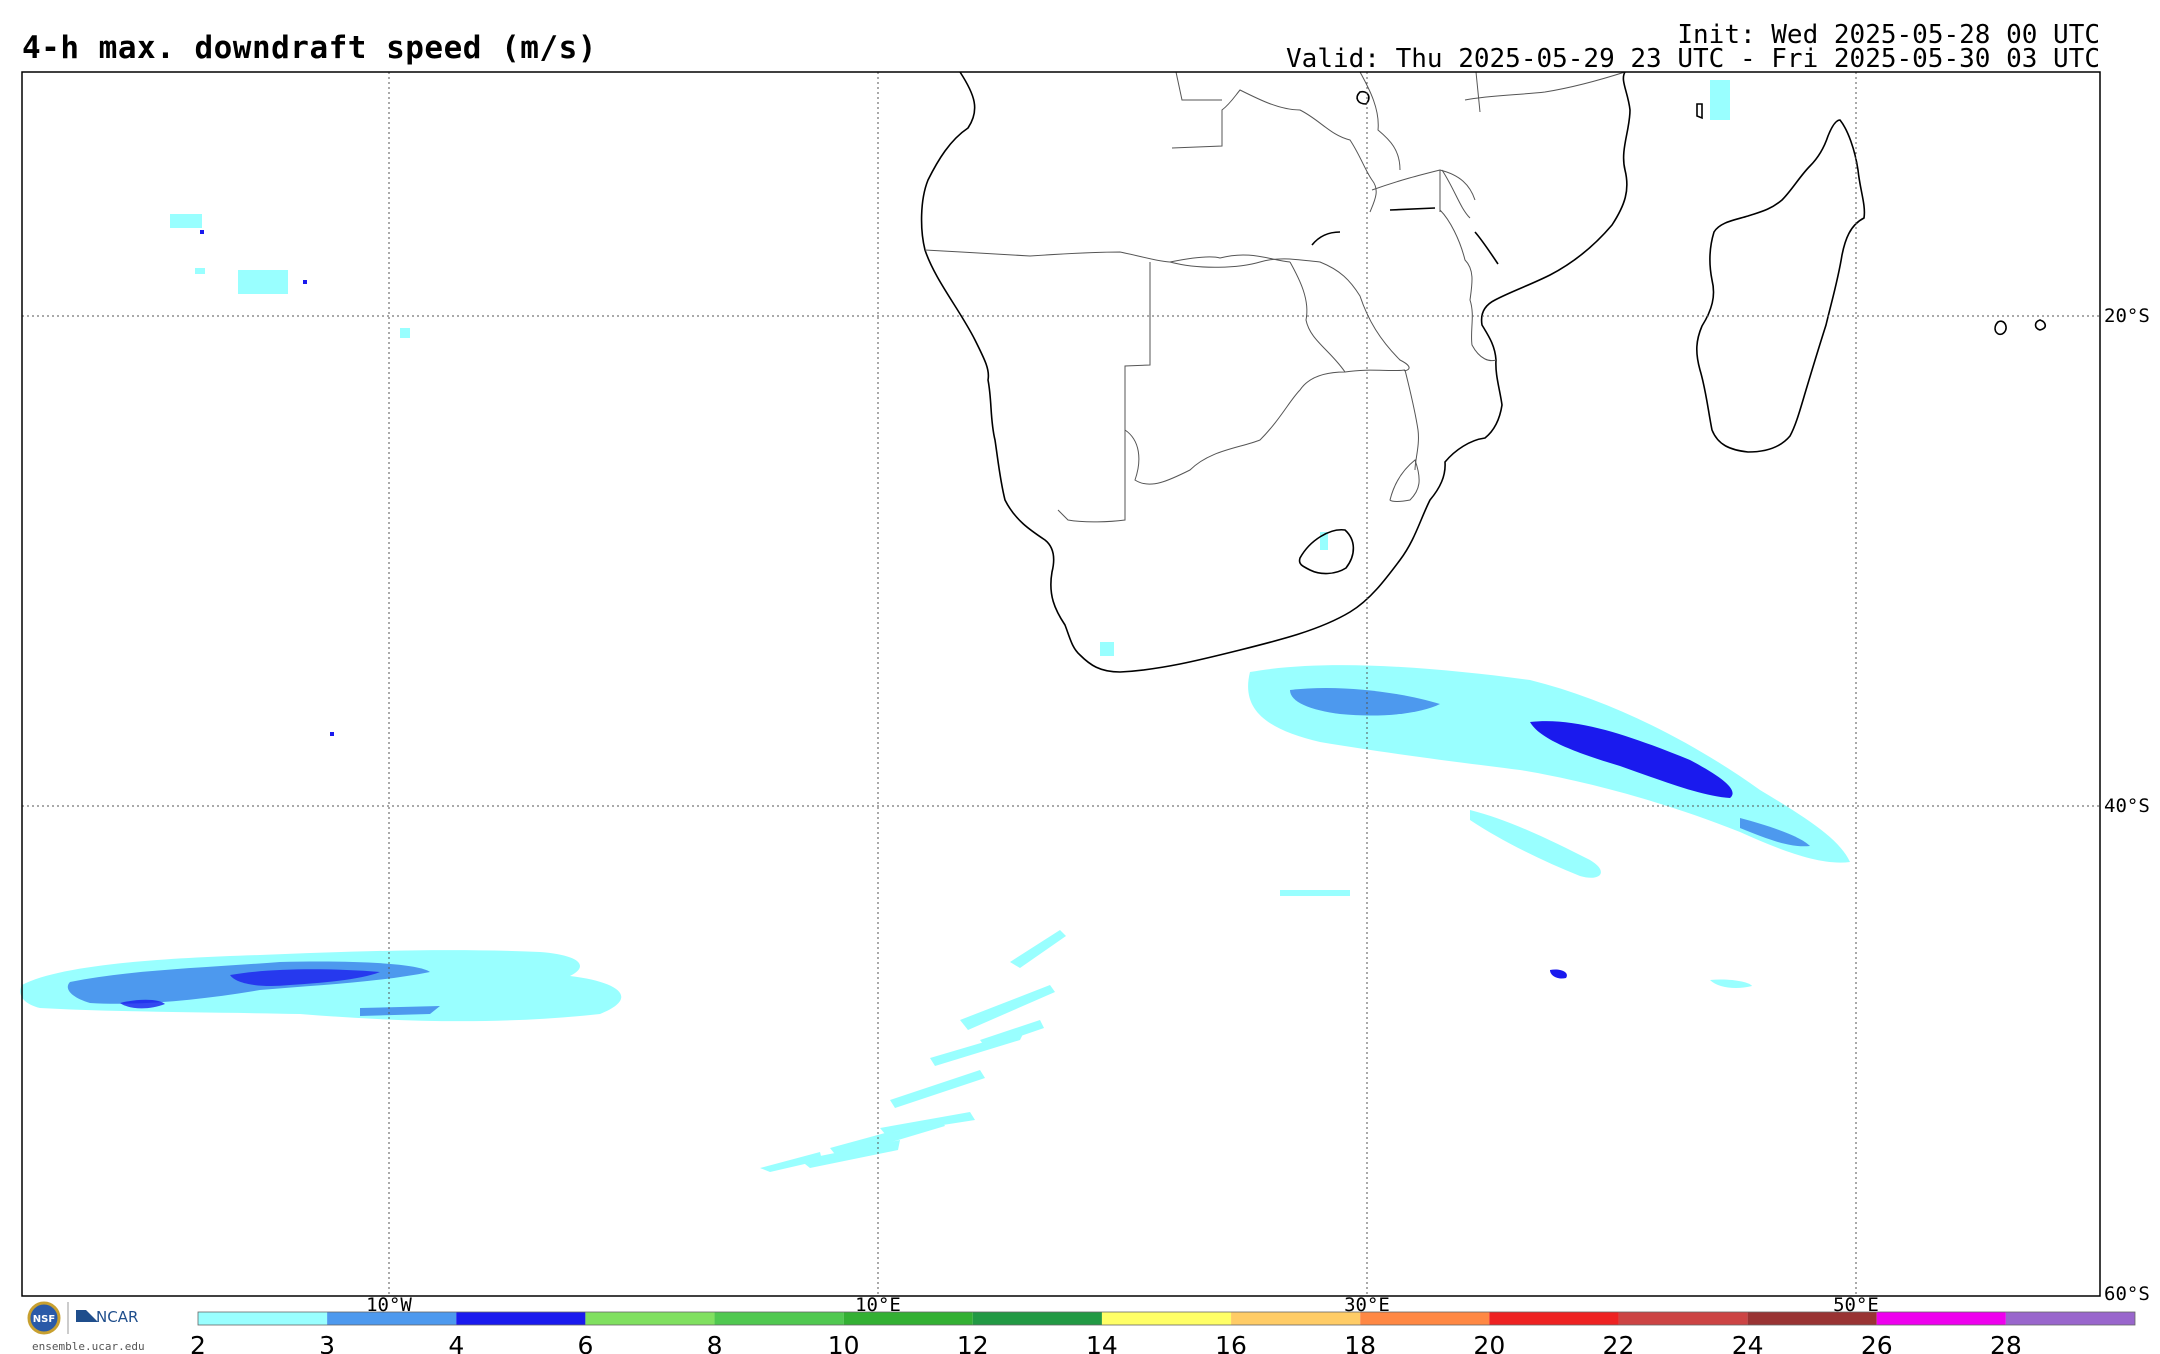  Describe the element at coordinates (2127, 316) in the screenshot. I see `lat-label-20s: 20°S` at that location.